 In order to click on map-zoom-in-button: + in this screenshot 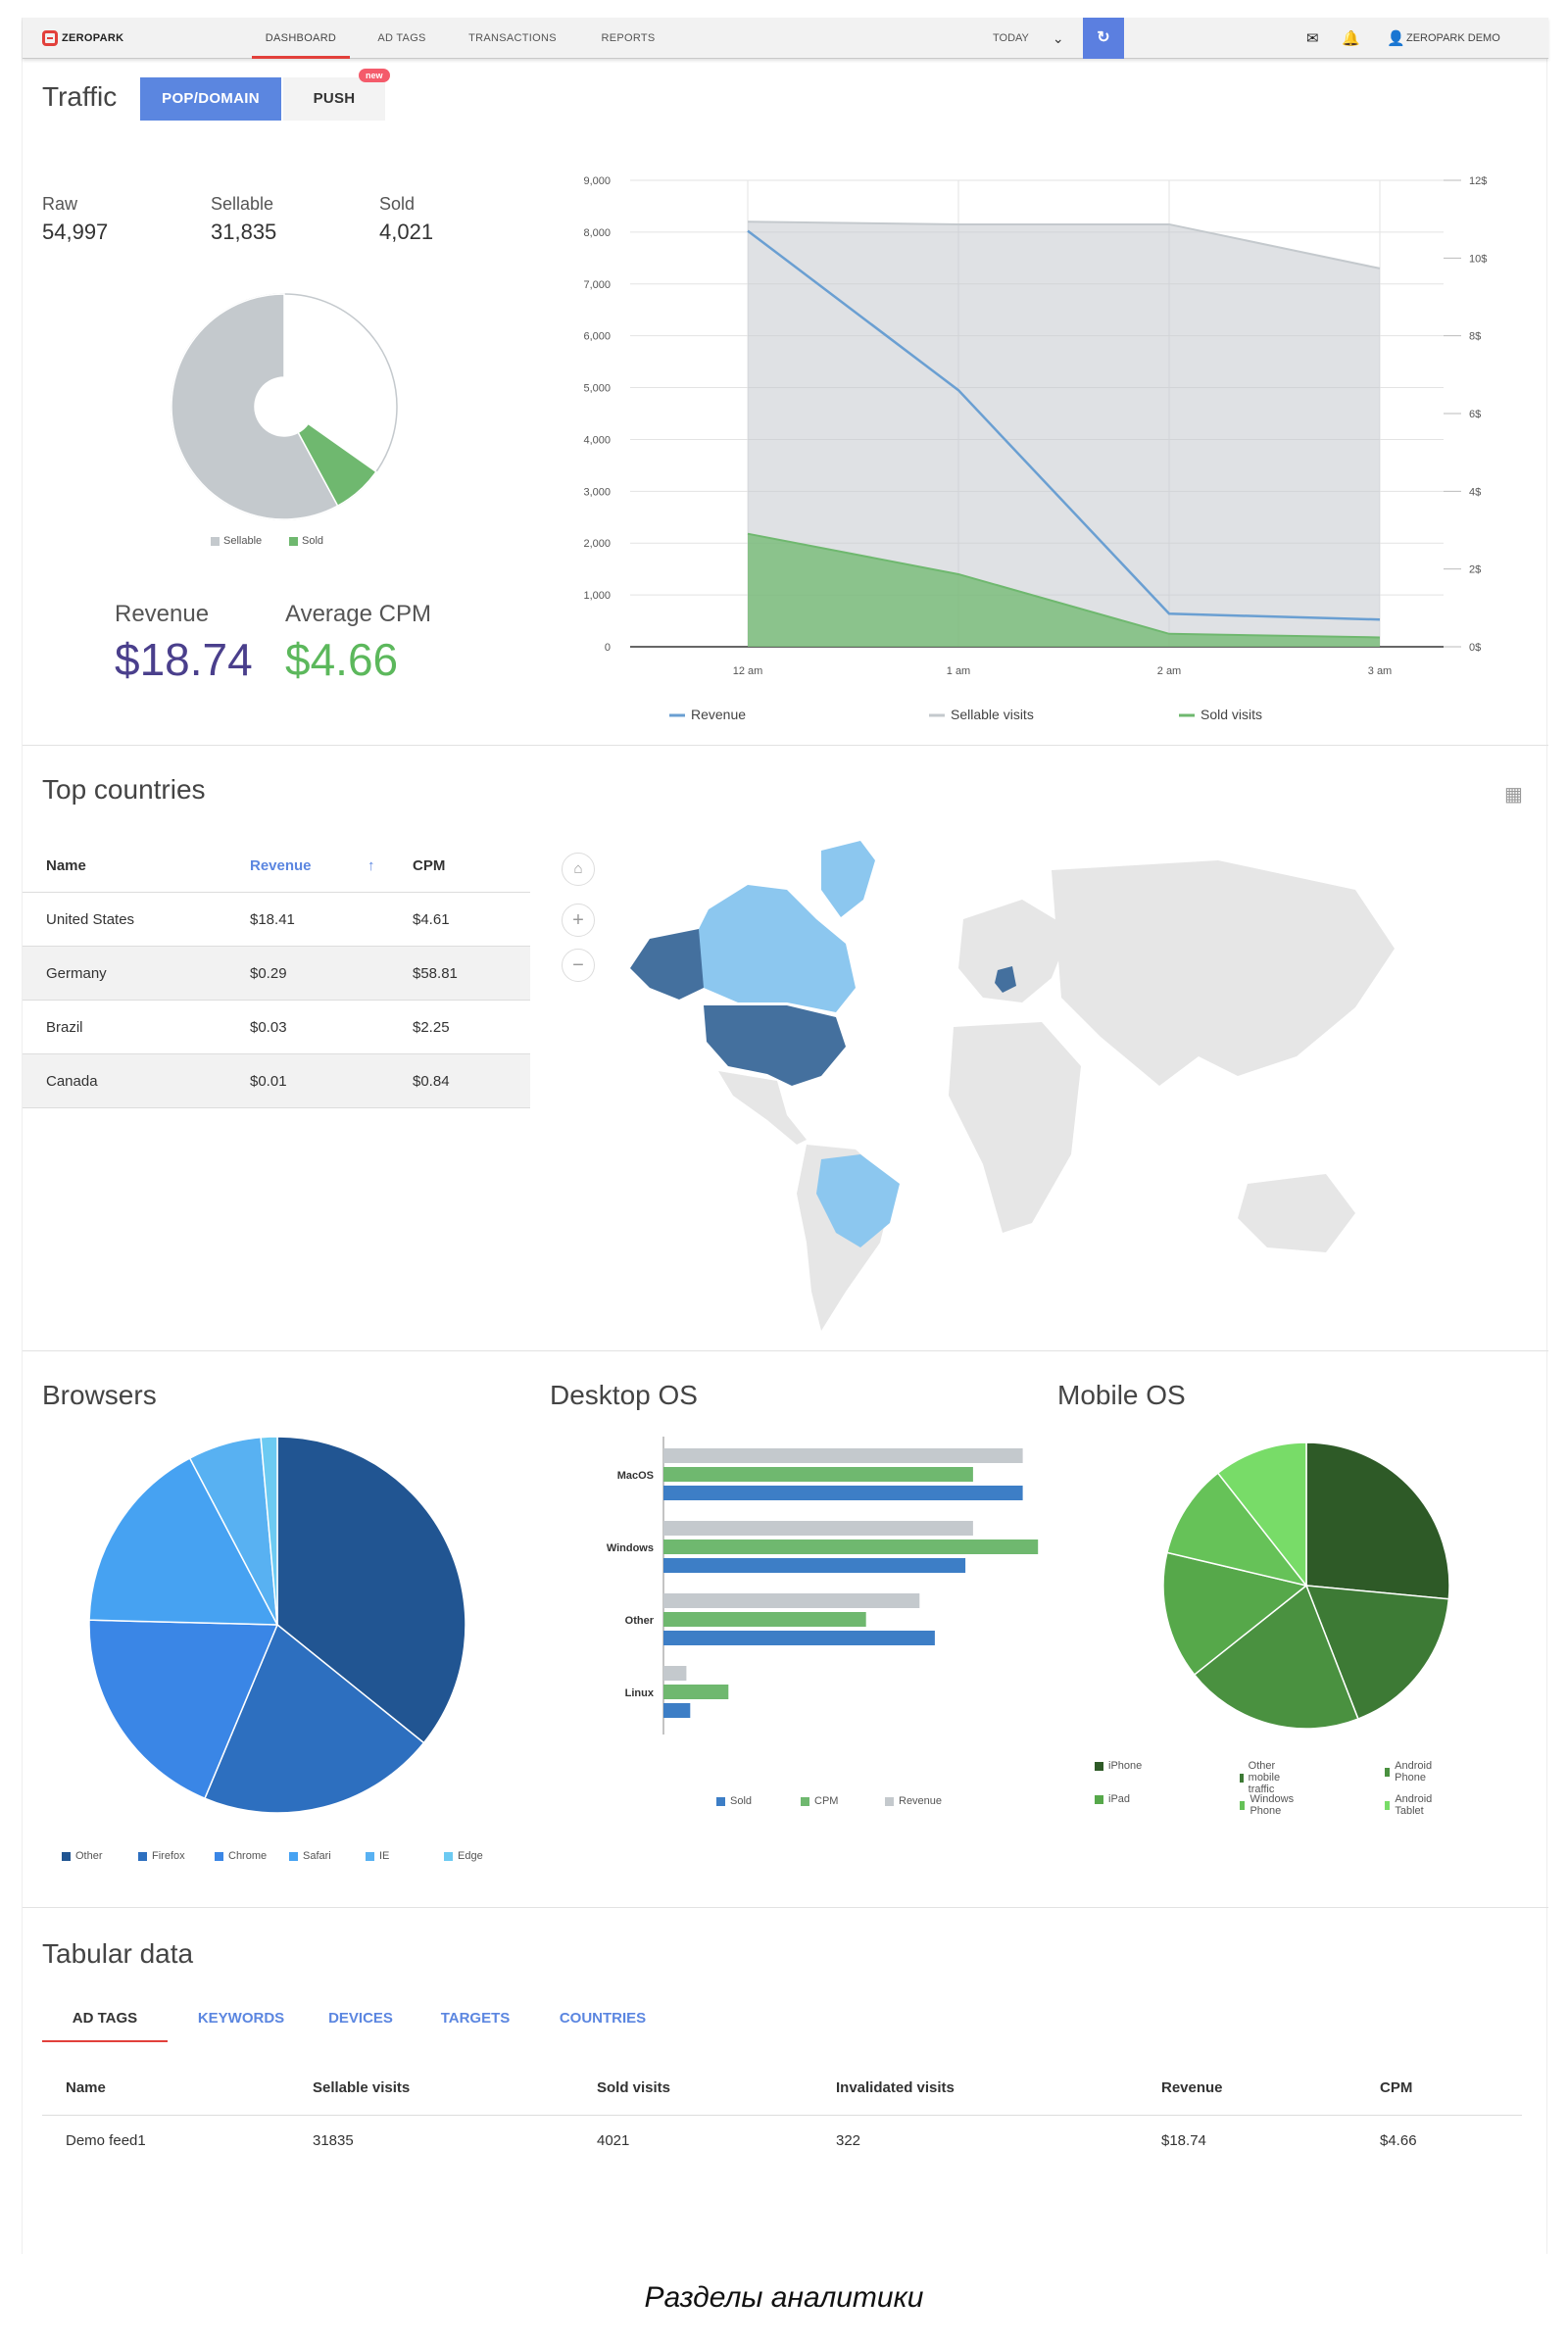, I will do `click(578, 920)`.